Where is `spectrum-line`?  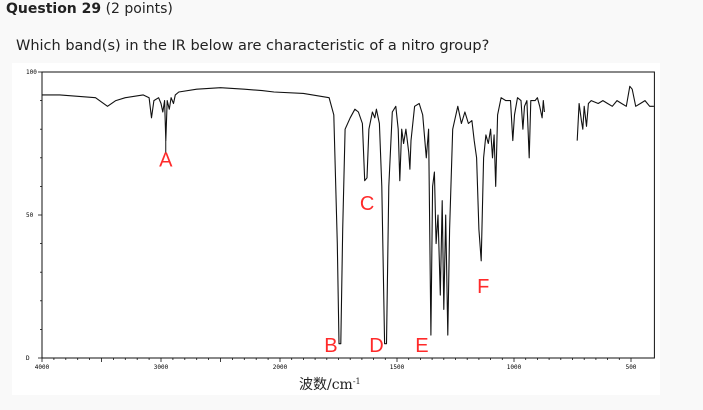
spectrum-line is located at coordinates (615, 113).